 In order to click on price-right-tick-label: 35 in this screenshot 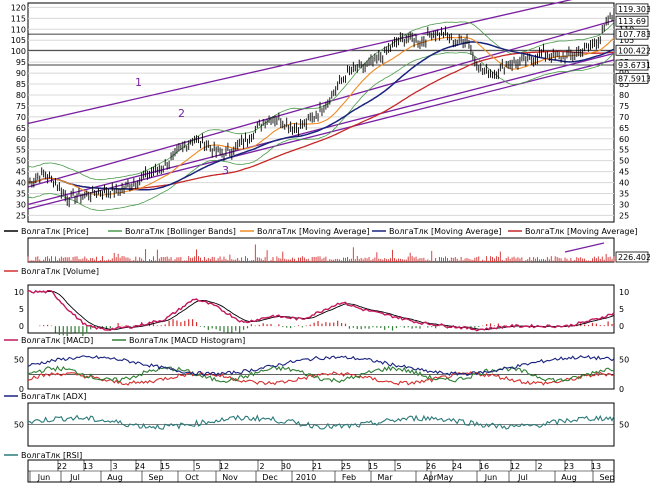, I will do `click(624, 194)`.